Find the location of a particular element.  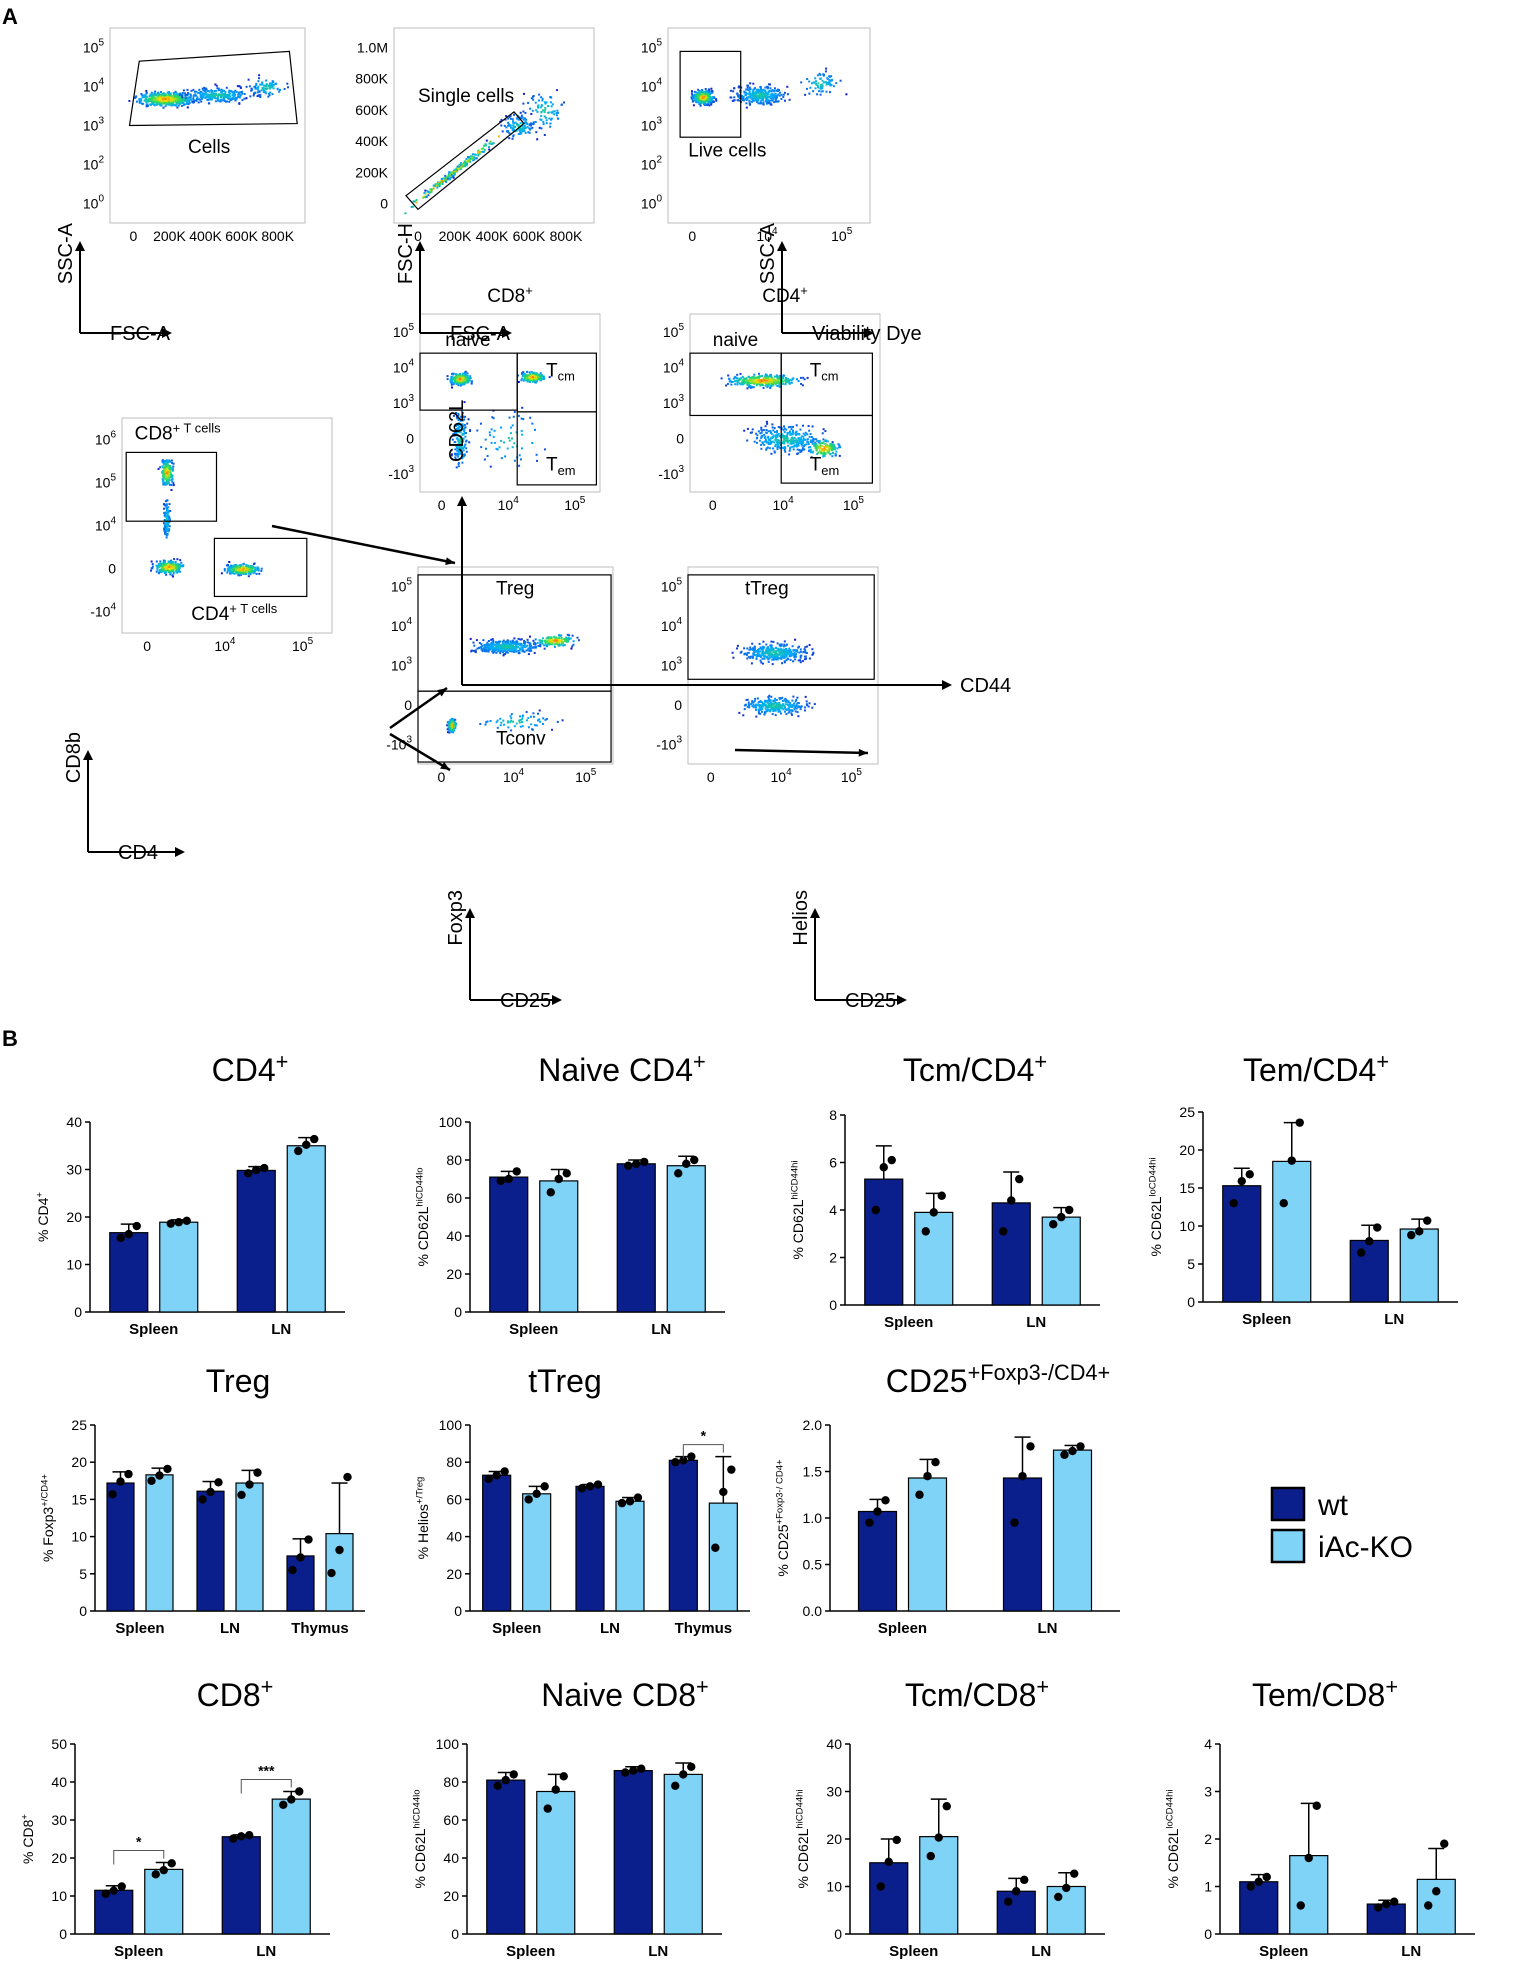

flow-plot-frame is located at coordinates (769, 125).